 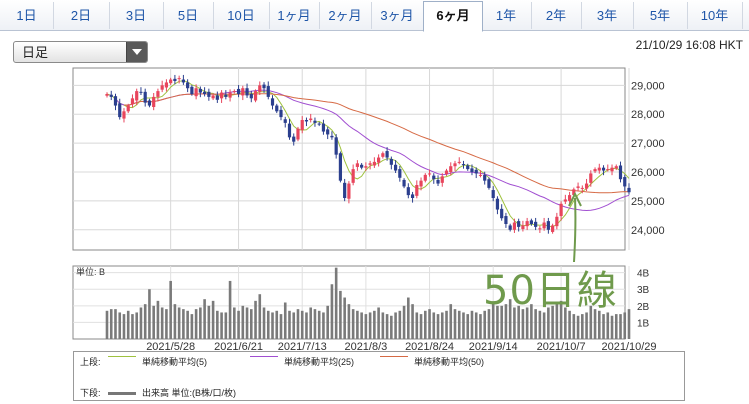 I want to click on tab-12: 5年, so click(x=660, y=15).